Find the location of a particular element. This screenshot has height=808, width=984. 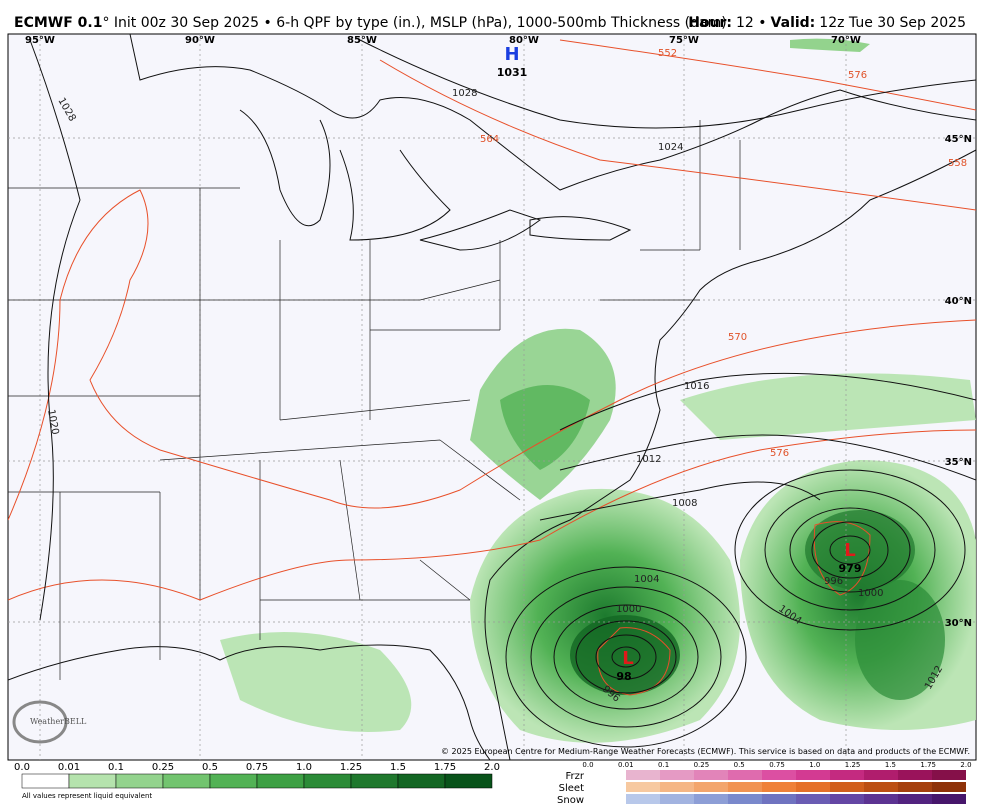

qpf-tick-label: 0.01 is located at coordinates (69, 767).